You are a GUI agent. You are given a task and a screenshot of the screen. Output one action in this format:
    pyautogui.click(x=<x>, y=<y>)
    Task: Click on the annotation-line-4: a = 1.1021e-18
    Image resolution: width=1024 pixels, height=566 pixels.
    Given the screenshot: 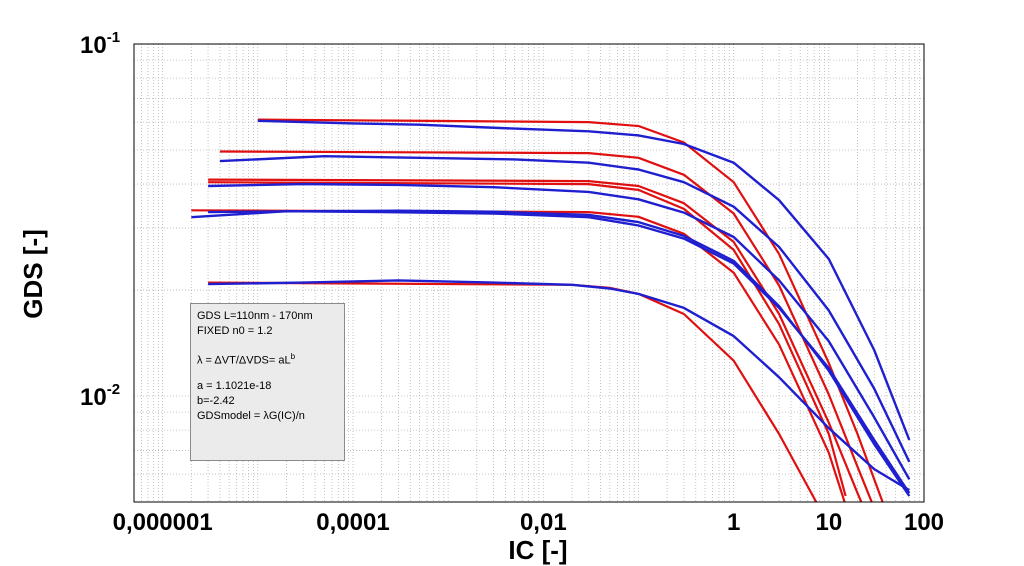 What is the action you would take?
    pyautogui.click(x=234, y=385)
    